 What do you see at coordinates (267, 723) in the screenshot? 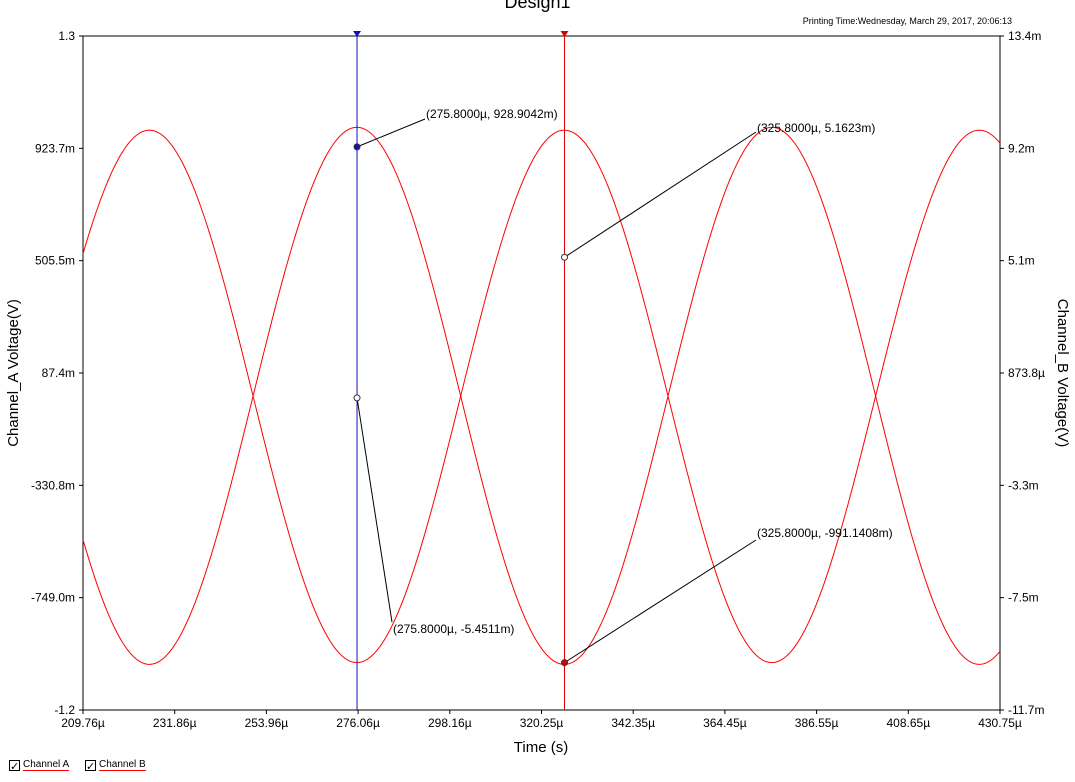
I see `x-tick-label-2: 253.96µ` at bounding box center [267, 723].